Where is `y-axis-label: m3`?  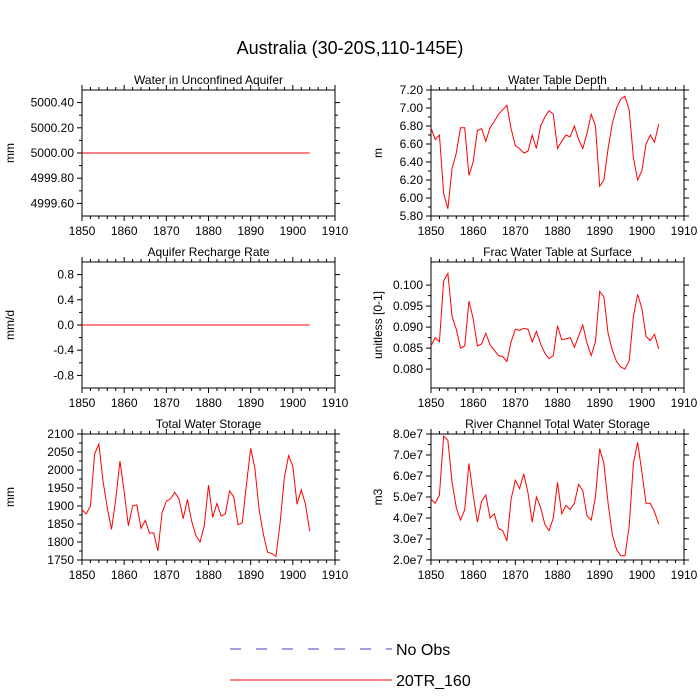
y-axis-label: m3 is located at coordinates (378, 496).